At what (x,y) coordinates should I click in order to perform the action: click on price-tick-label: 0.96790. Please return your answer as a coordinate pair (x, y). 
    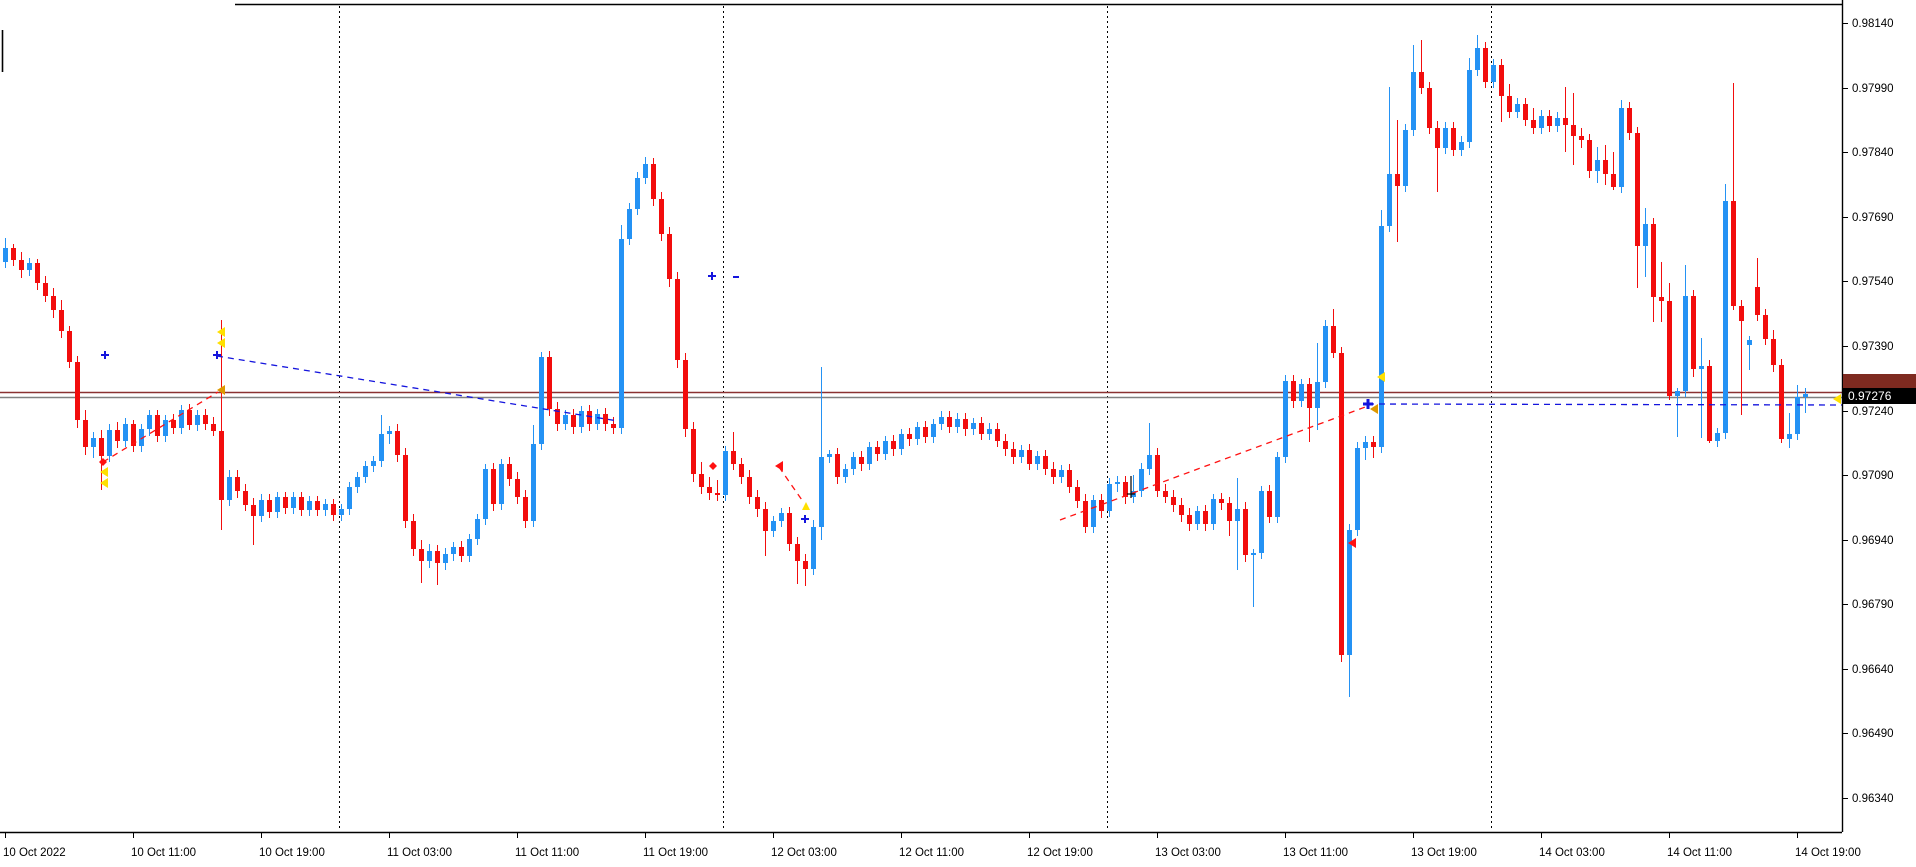
    Looking at the image, I should click on (1873, 605).